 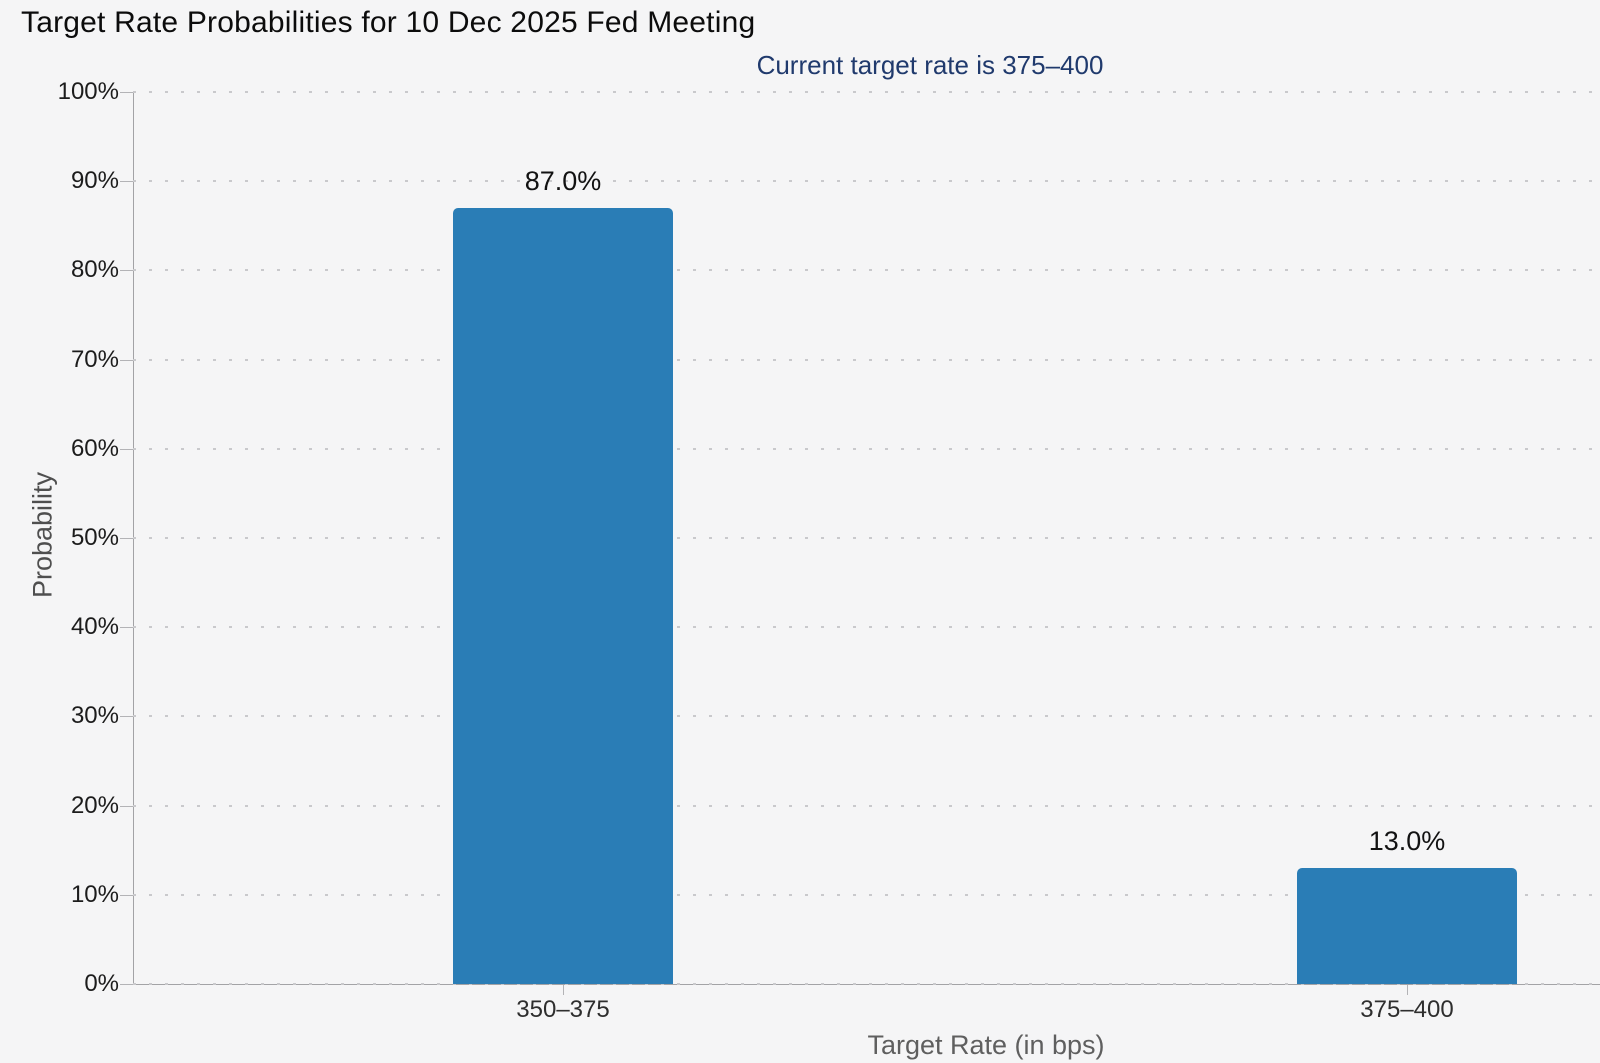 I want to click on y-tick-label: 90%, so click(x=94, y=181).